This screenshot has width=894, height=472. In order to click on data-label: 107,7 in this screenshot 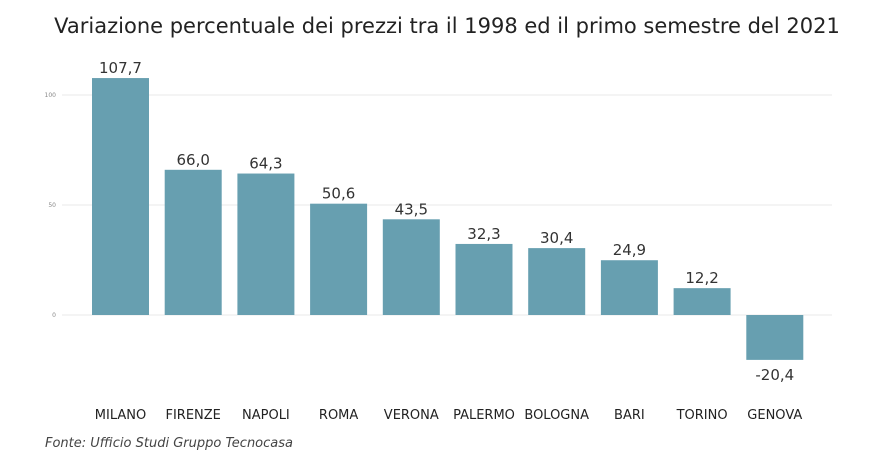, I will do `click(120, 68)`.